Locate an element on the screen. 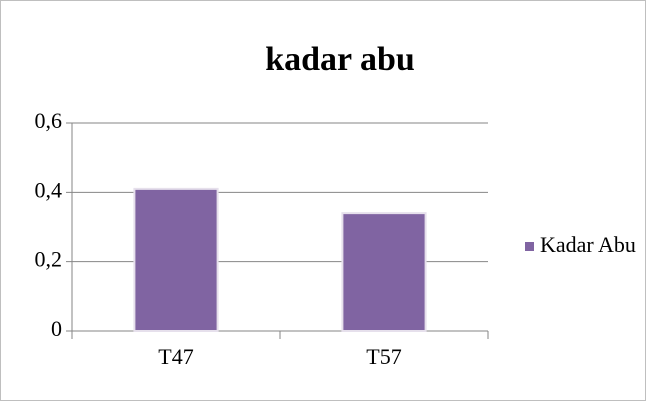 The width and height of the screenshot is (646, 401). y-tick-label: 0,2 is located at coordinates (49, 259).